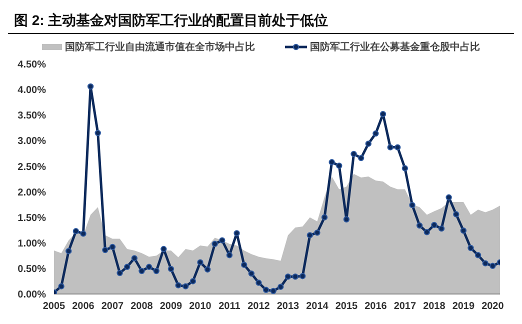 The height and width of the screenshot is (324, 522). Describe the element at coordinates (32, 295) in the screenshot. I see `y-tick-label: 0.00%` at that location.